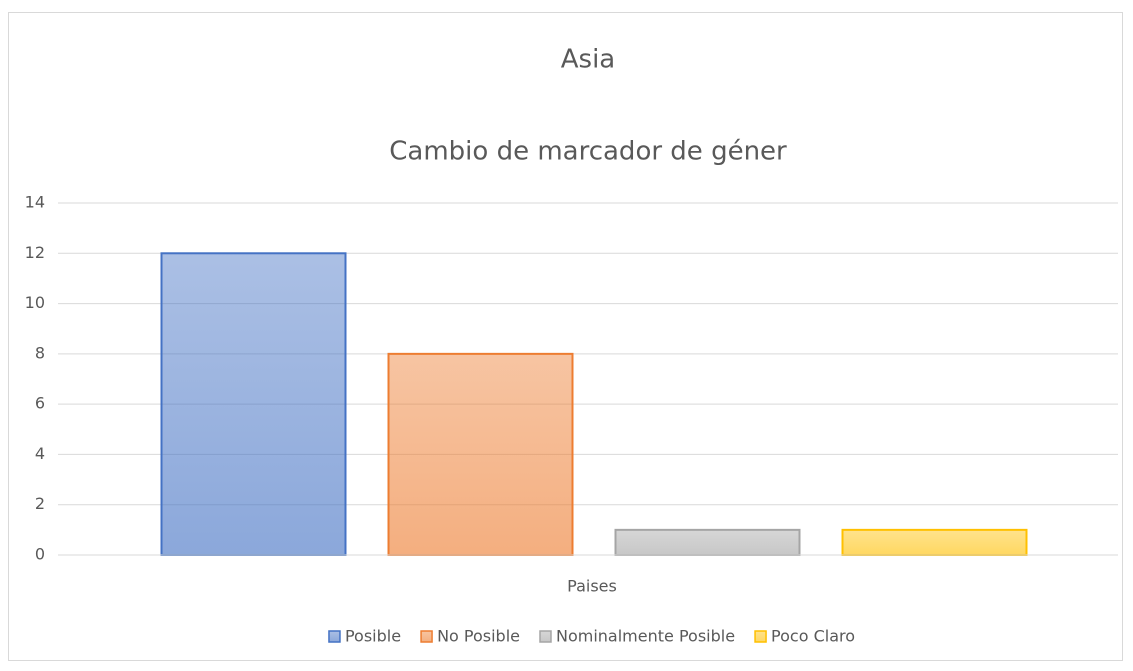 This screenshot has width=1133, height=671. Describe the element at coordinates (373, 636) in the screenshot. I see `legend-label: Posible` at that location.